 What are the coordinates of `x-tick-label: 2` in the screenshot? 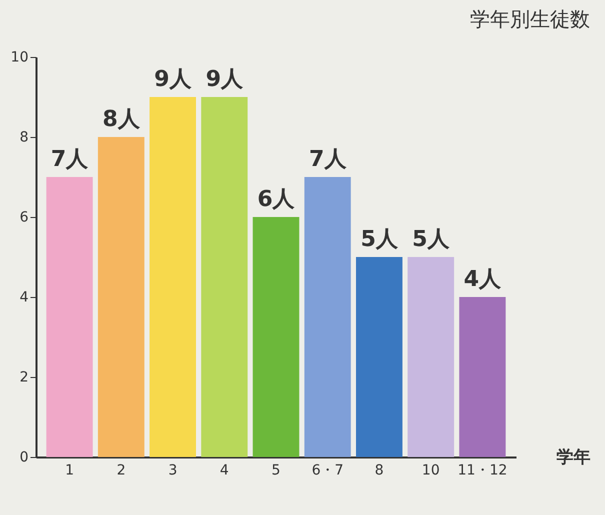 It's located at (121, 470).